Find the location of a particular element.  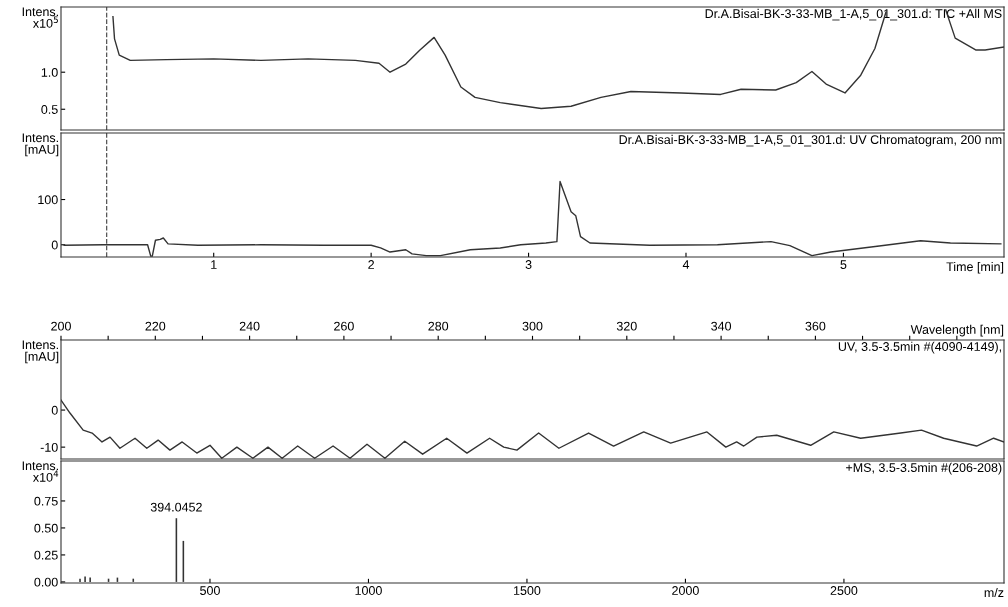

chart-title: Dr.A.Bisai-BK-3-33-MB_1-A,5_01_301.d: UV Chromatogram, 200 nm is located at coordinates (810, 140).